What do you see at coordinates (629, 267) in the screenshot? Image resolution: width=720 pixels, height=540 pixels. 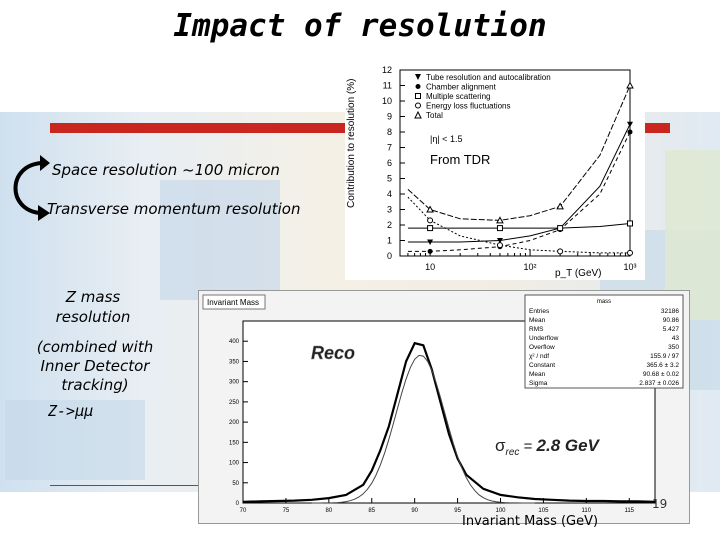 I see `tdr-x-tick-label: 10³` at bounding box center [629, 267].